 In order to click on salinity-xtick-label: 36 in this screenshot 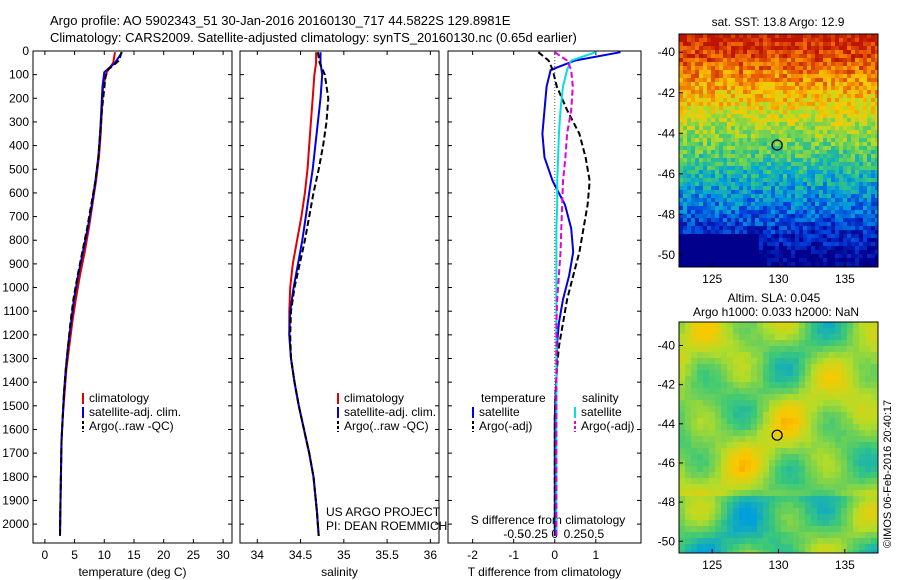, I will do `click(431, 555)`.